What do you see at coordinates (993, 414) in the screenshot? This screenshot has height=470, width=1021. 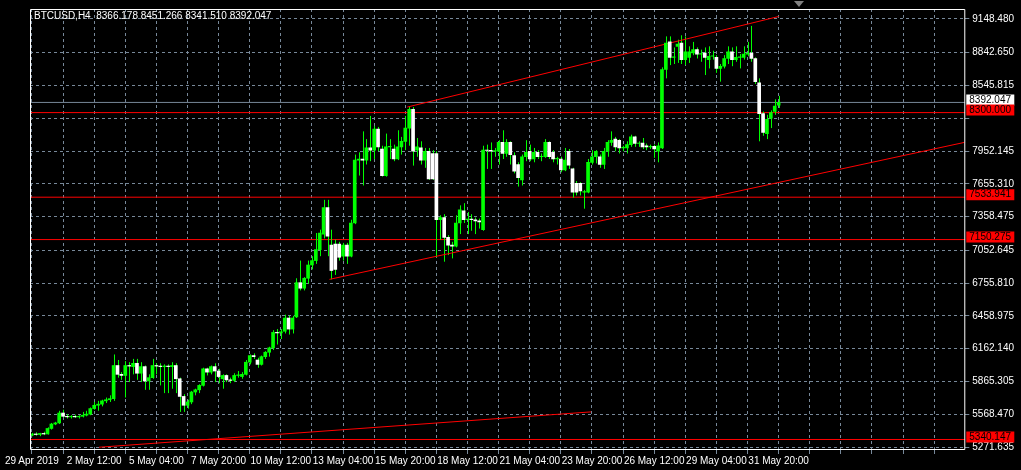 I see `y-tick-label: 5568.470` at bounding box center [993, 414].